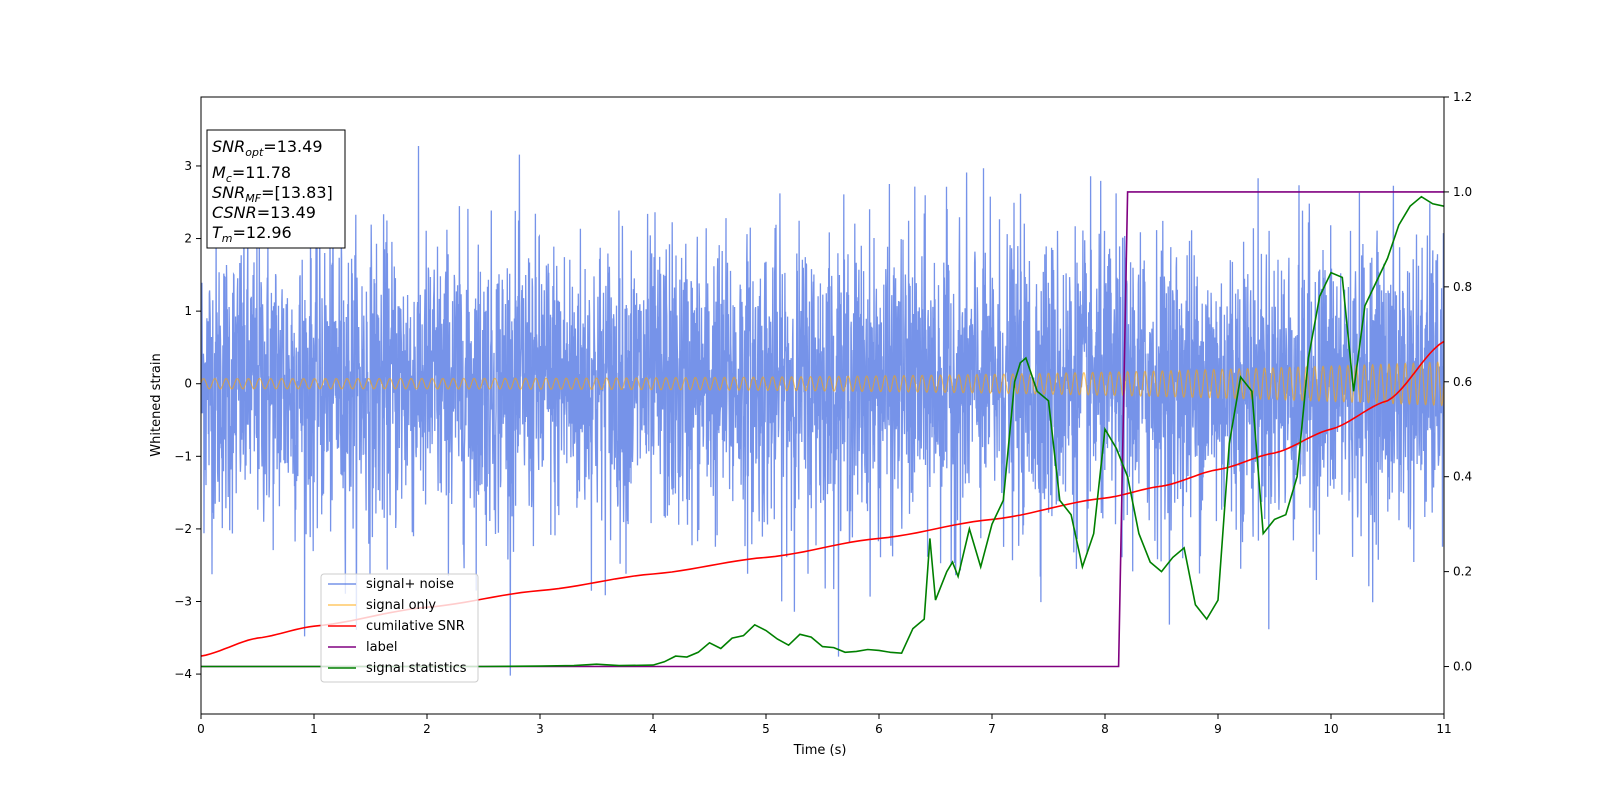 The height and width of the screenshot is (800, 1600). I want to click on x-tick-label: 7, so click(992, 729).